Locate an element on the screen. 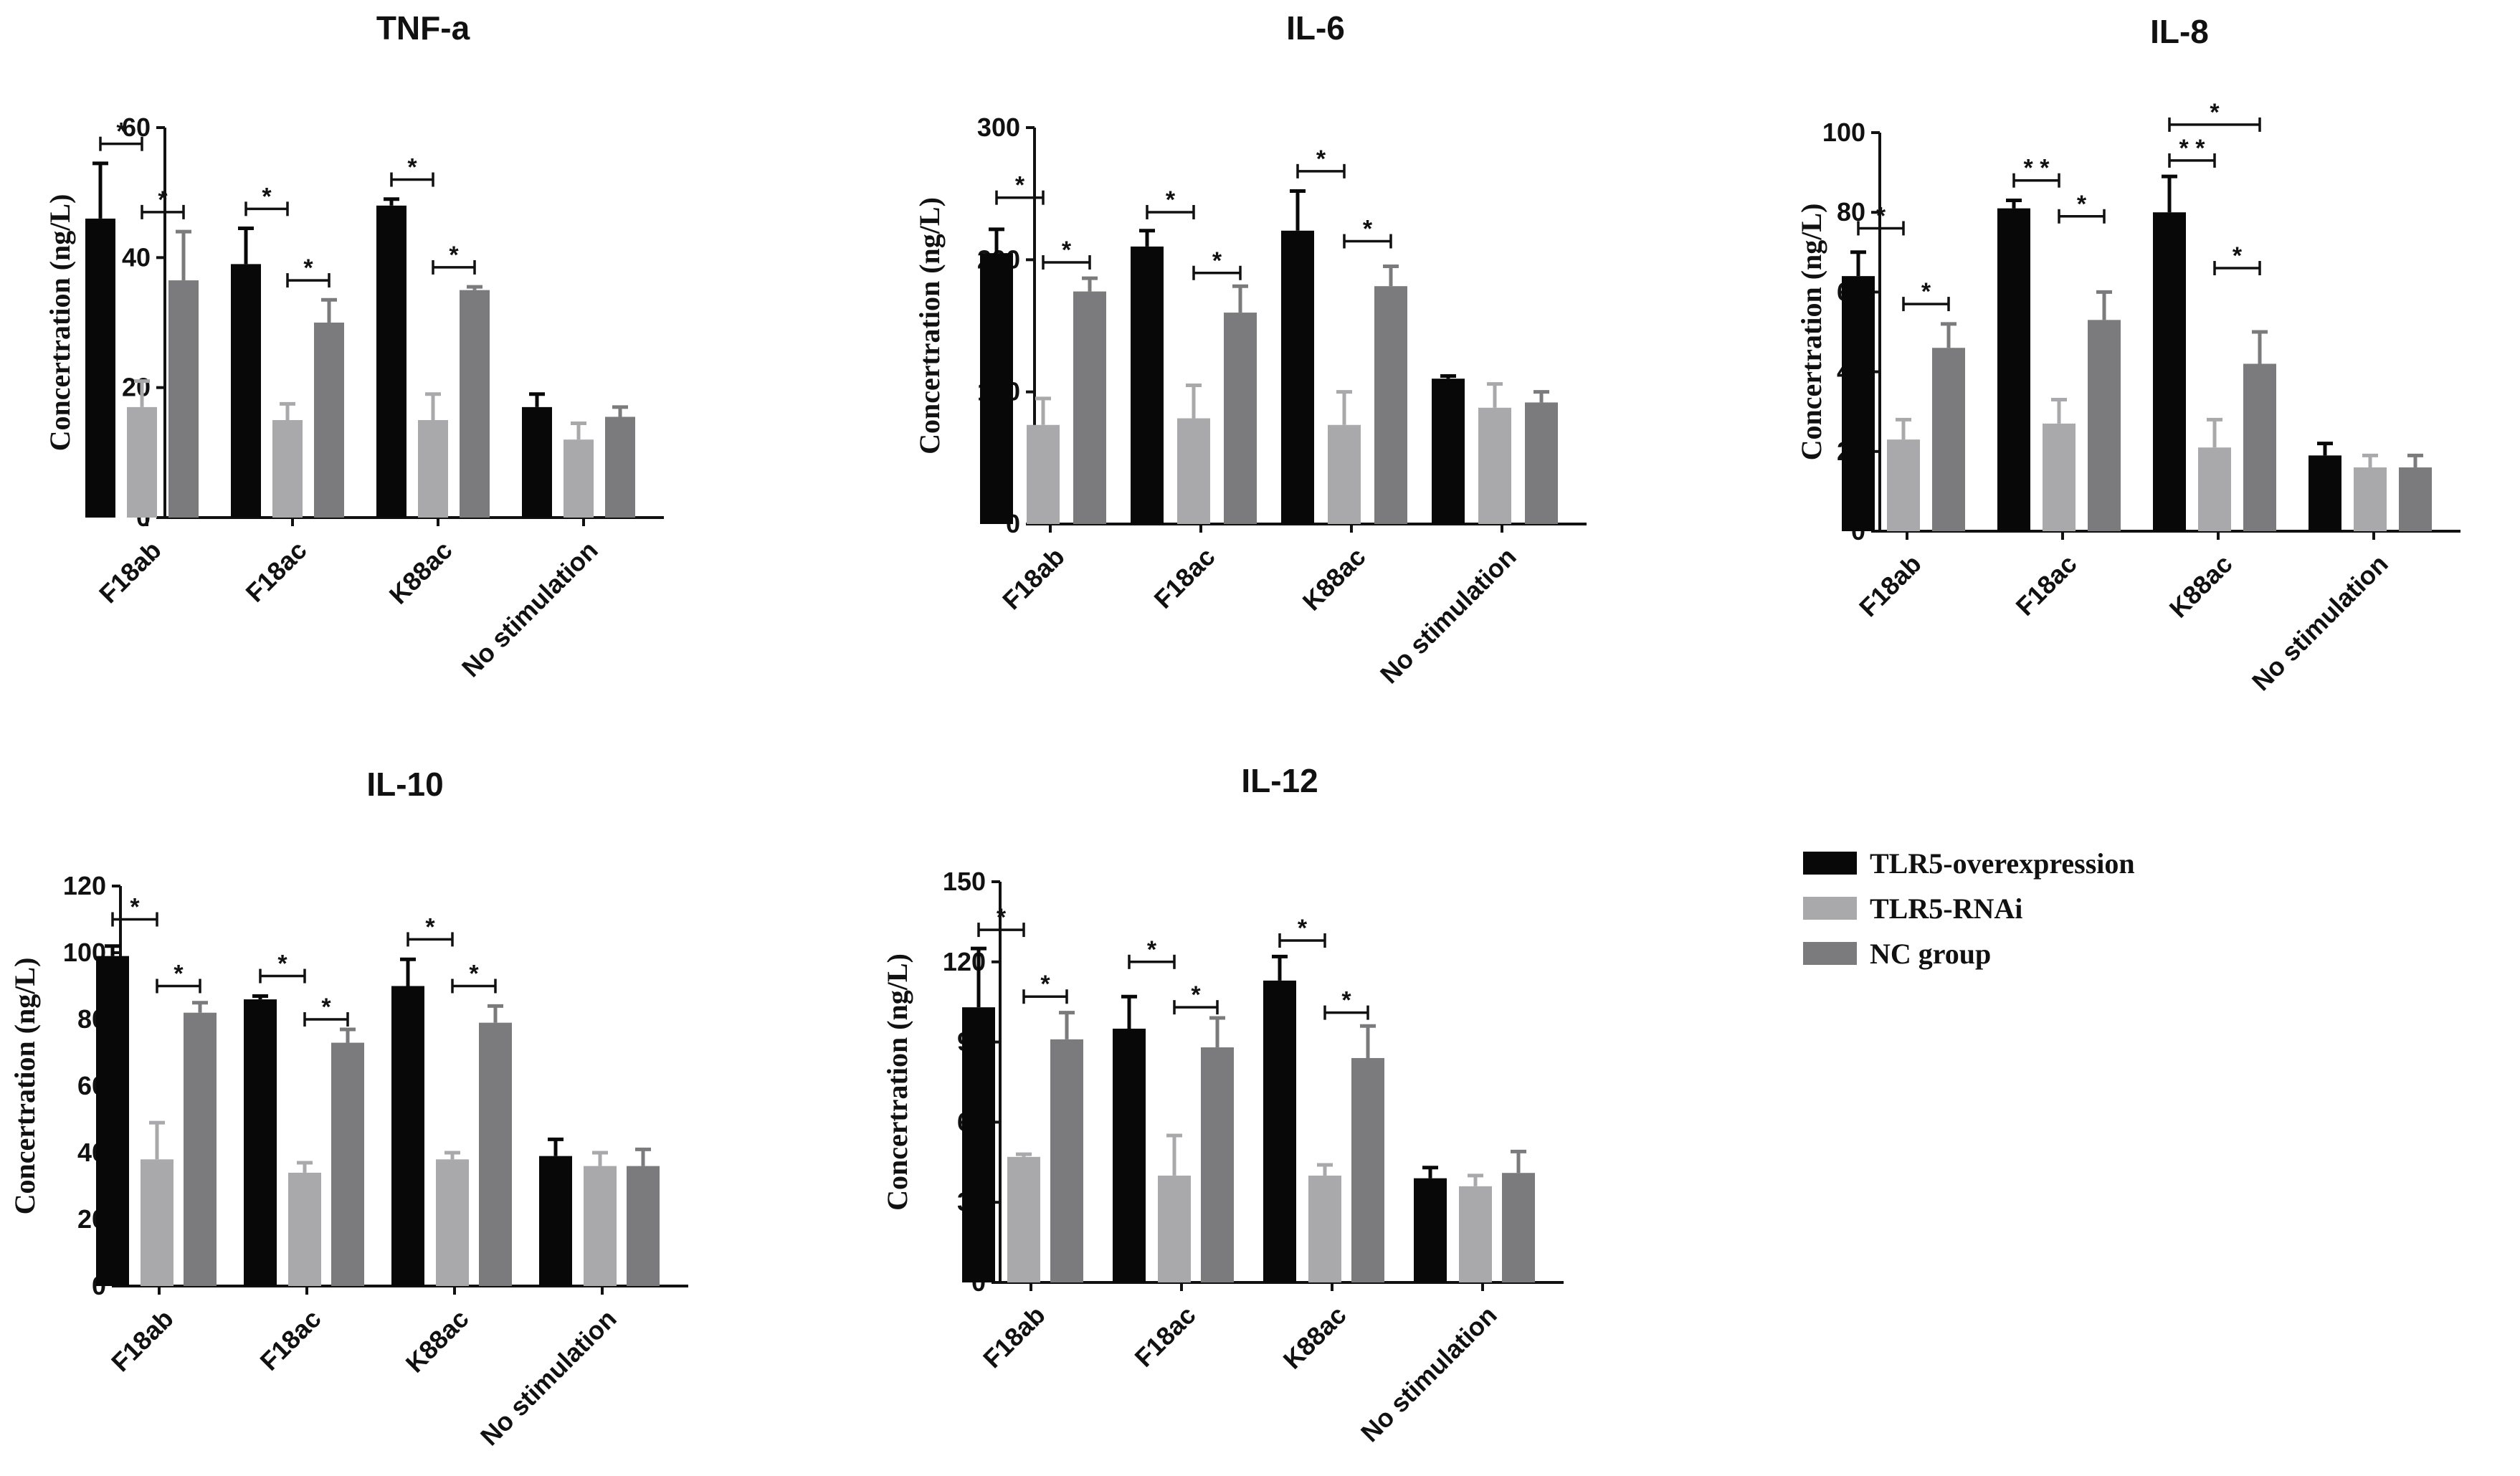  y-tick-label: 120 is located at coordinates (84, 885).